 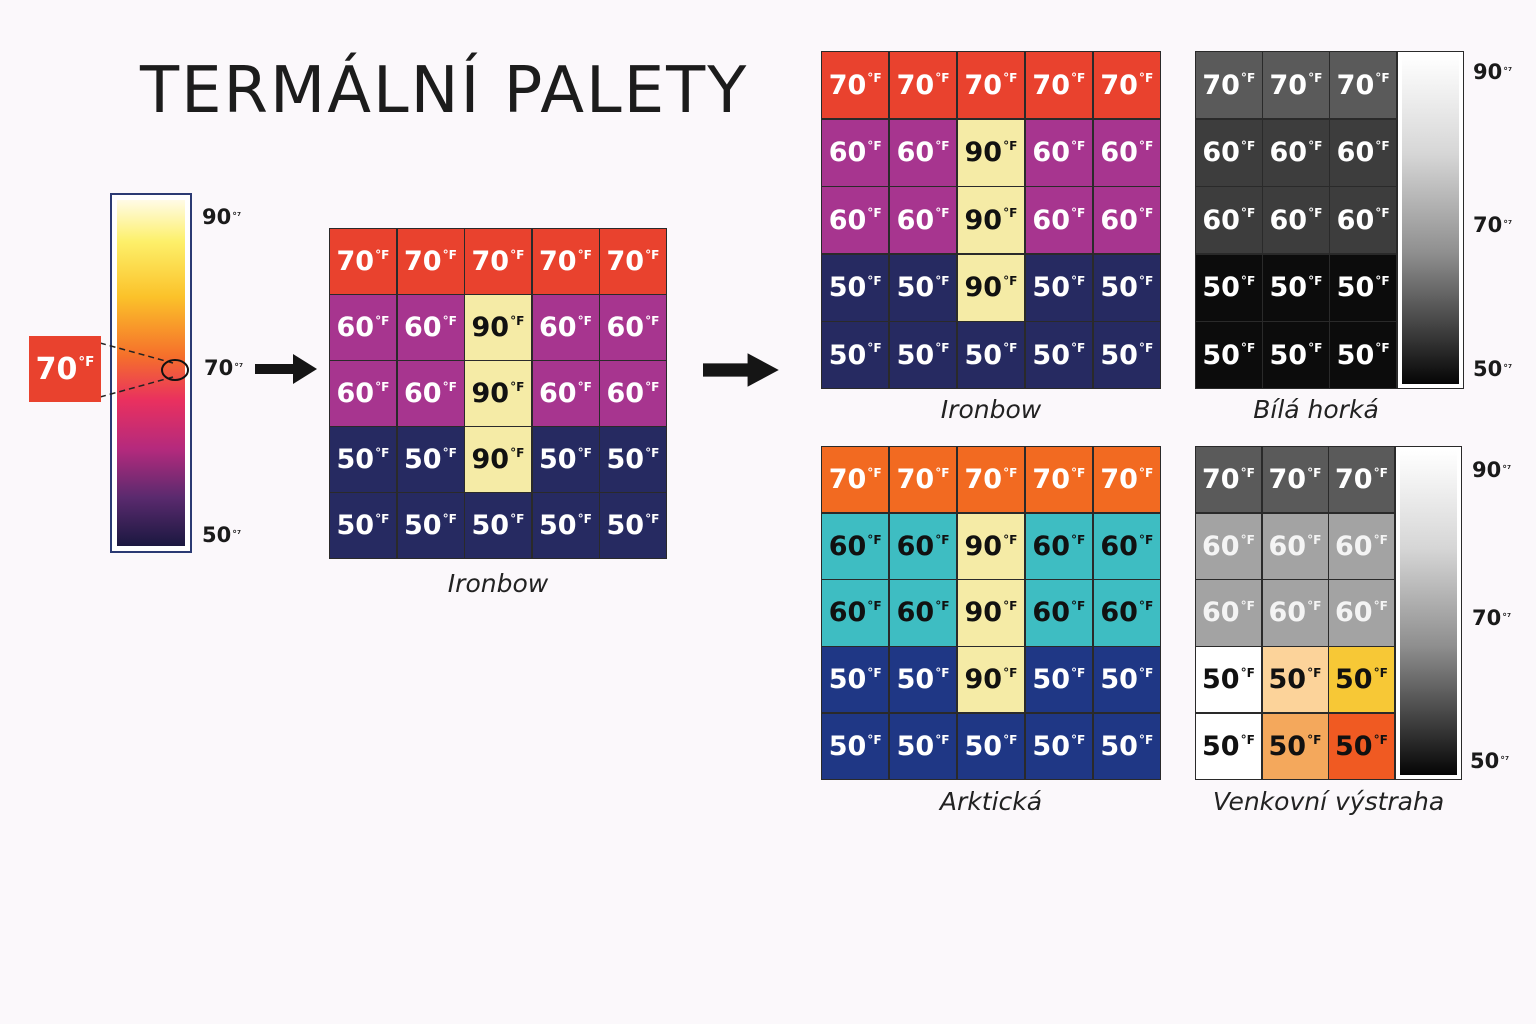 I want to click on palette-caption-arctic: Arktická, so click(x=991, y=801).